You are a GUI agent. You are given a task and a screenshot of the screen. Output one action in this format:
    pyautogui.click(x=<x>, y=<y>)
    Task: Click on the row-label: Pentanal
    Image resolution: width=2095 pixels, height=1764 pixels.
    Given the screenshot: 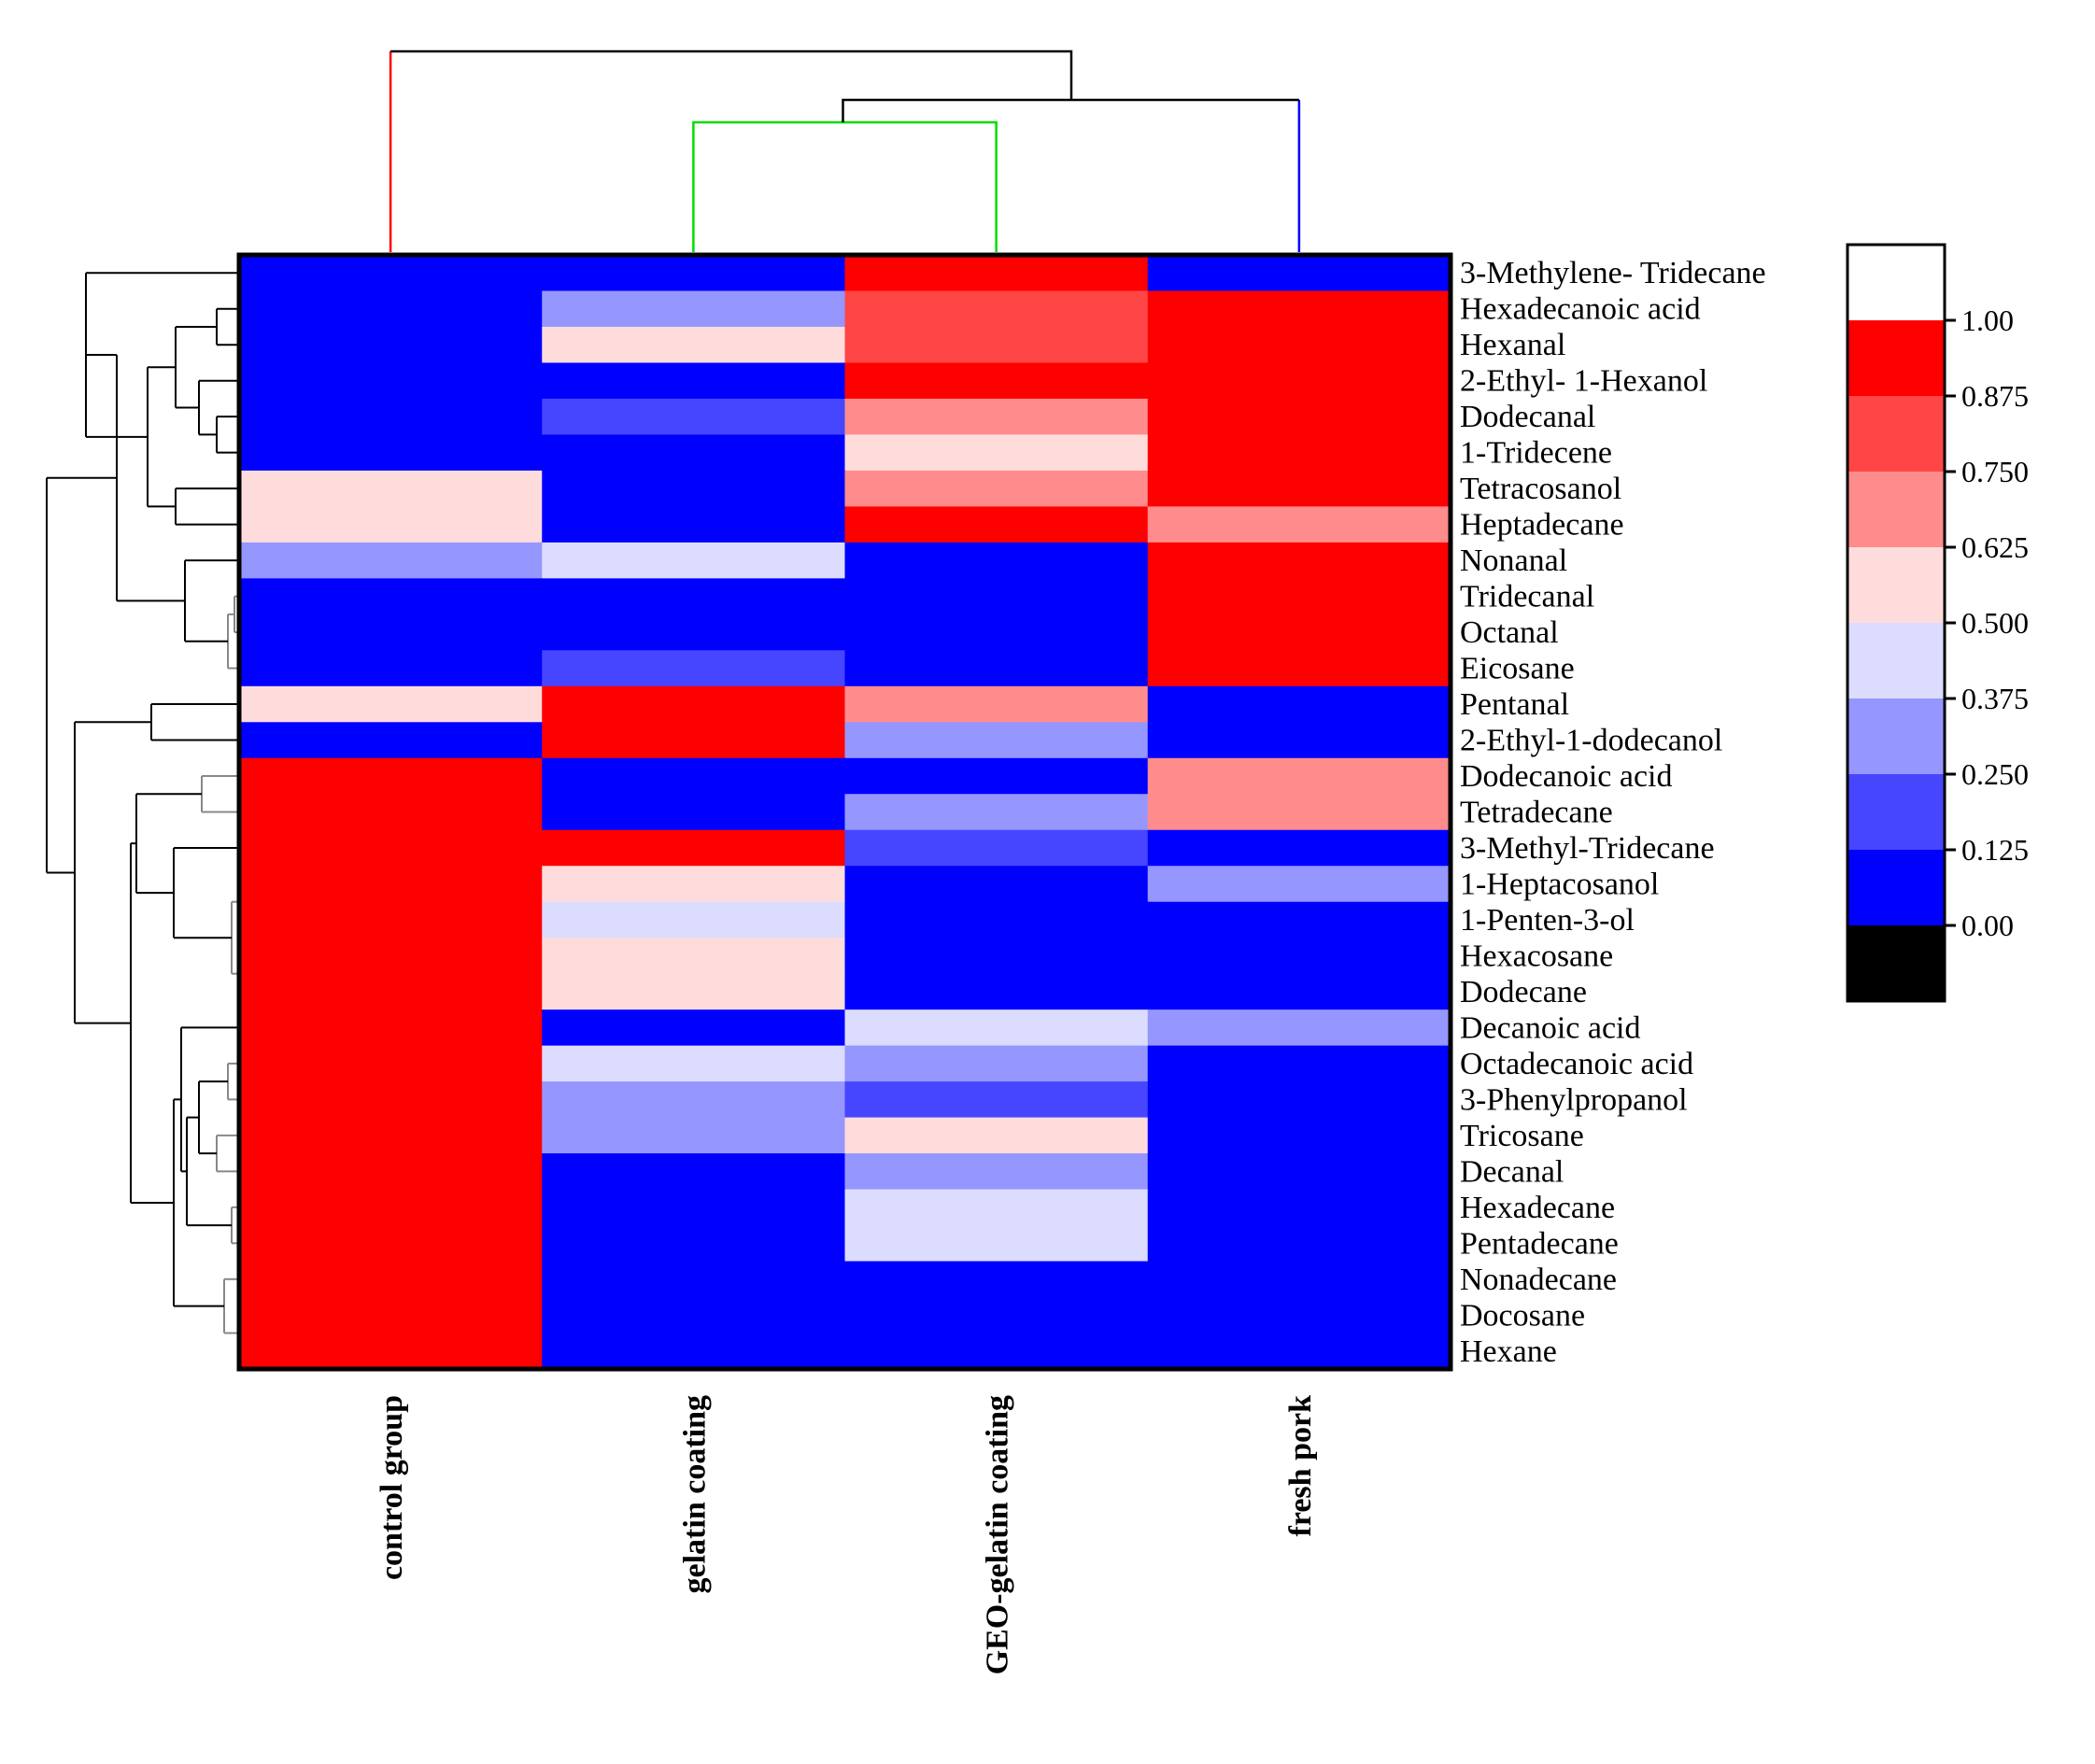 What is the action you would take?
    pyautogui.click(x=1514, y=704)
    